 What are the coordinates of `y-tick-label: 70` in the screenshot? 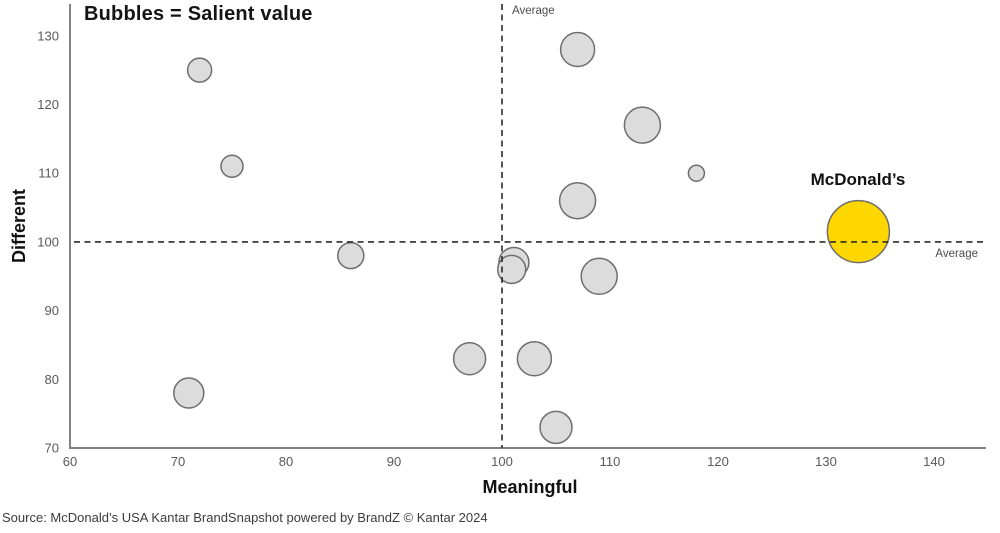 It's located at (52, 448).